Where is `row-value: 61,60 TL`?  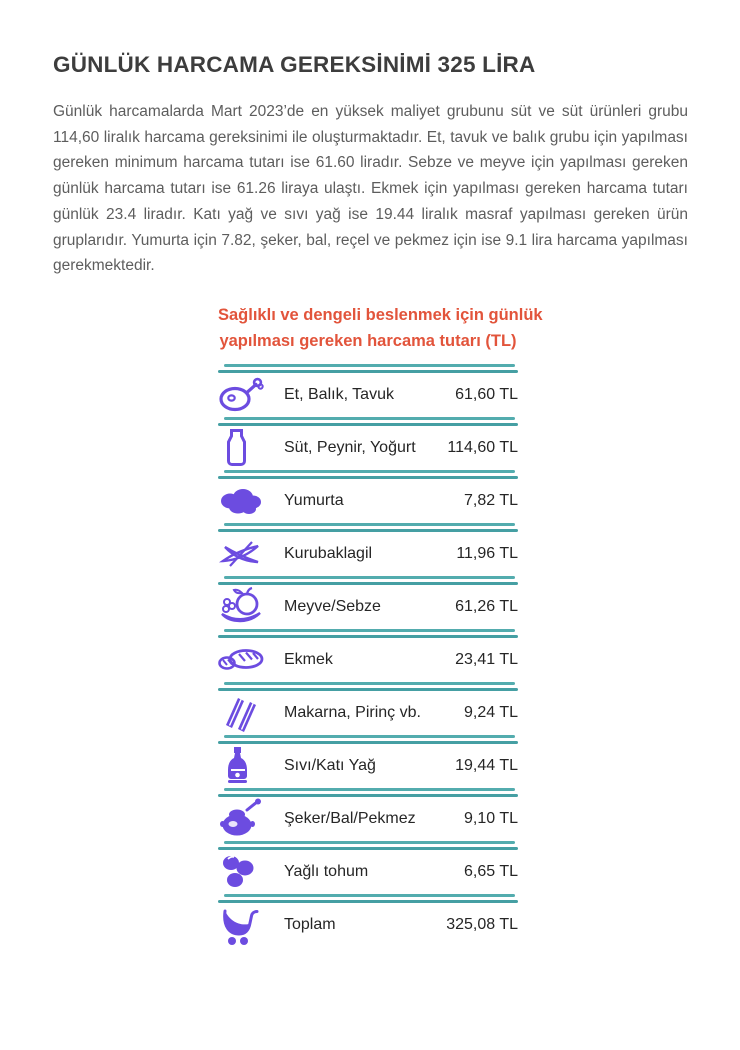 row-value: 61,60 TL is located at coordinates (486, 394).